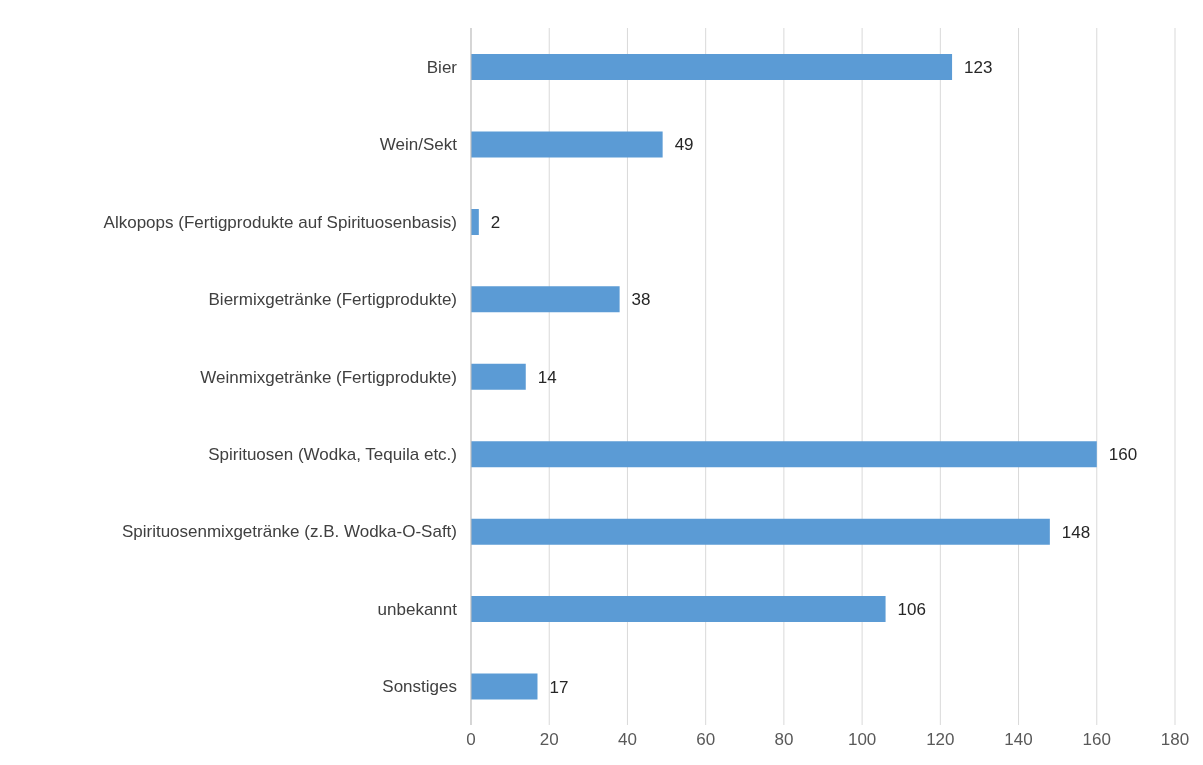 The width and height of the screenshot is (1203, 765). Describe the element at coordinates (549, 740) in the screenshot. I see `x-tick-label: 20` at that location.